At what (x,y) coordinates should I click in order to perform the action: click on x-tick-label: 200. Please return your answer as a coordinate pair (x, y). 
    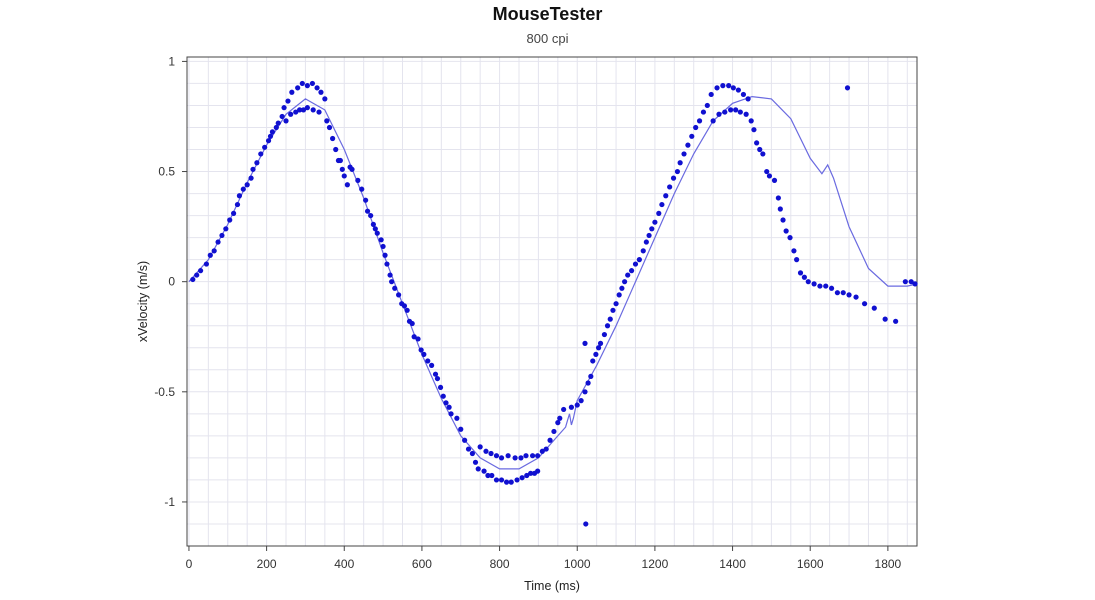
    Looking at the image, I should click on (267, 564).